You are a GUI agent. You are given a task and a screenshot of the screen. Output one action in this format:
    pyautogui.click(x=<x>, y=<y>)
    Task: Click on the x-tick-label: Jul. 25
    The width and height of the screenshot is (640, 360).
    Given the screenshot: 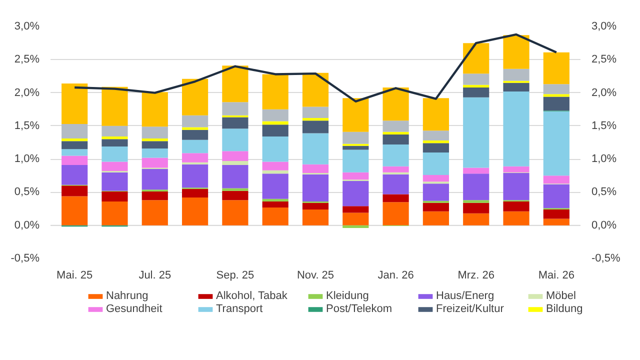 What is the action you would take?
    pyautogui.click(x=155, y=276)
    